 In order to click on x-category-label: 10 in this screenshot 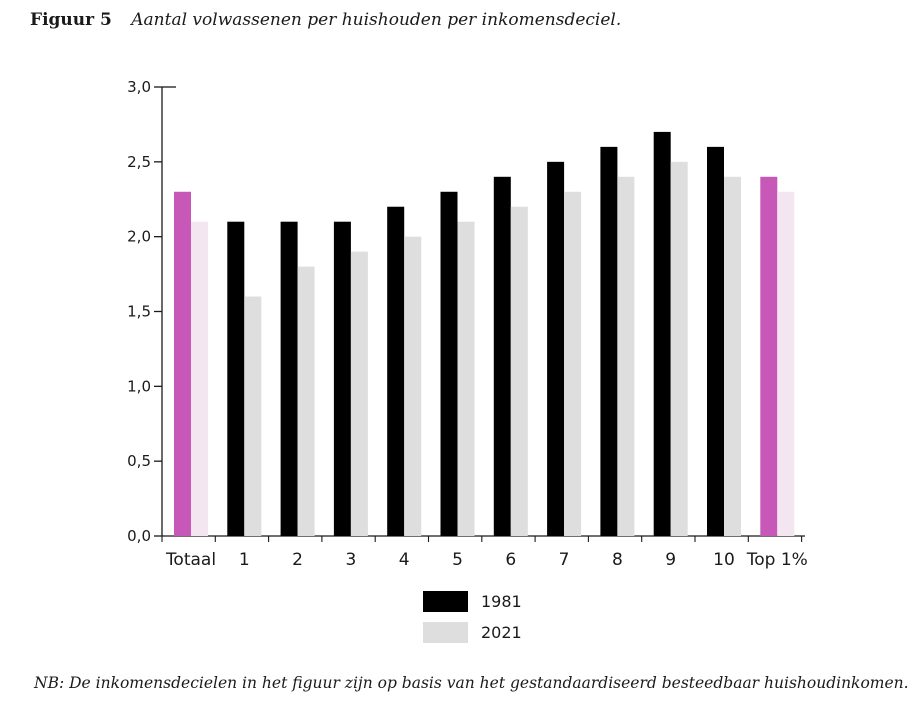, I will do `click(724, 560)`.